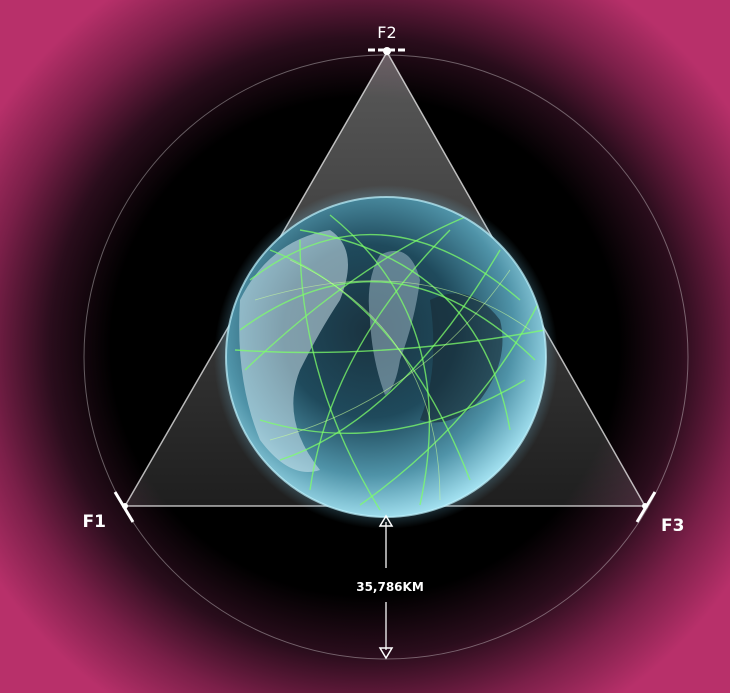 This screenshot has height=693, width=730. I want to click on label-f1: F1, so click(94, 522).